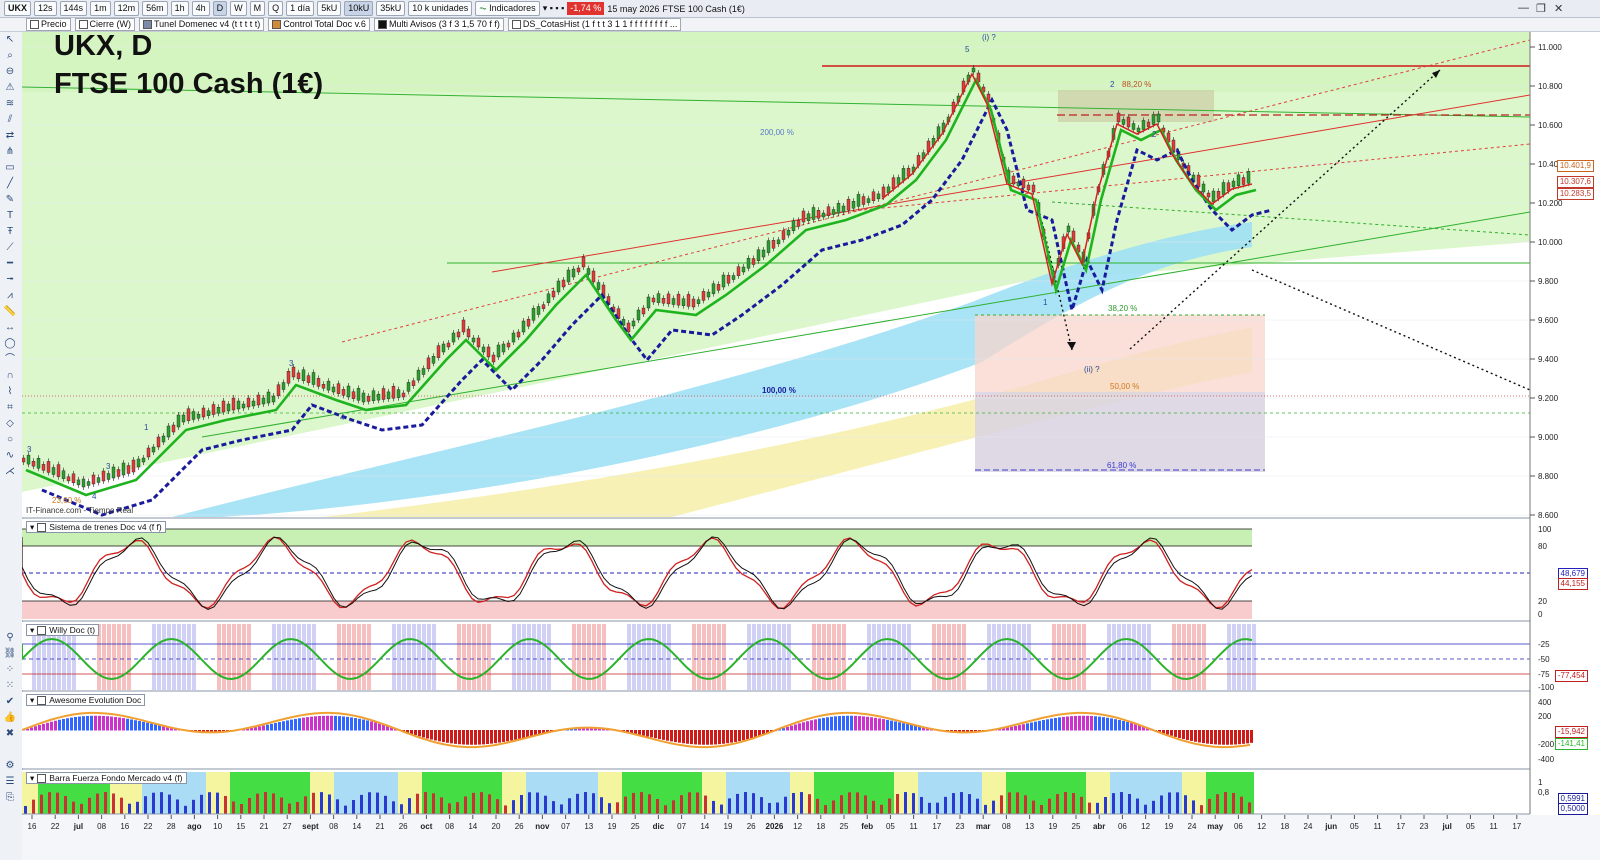 The image size is (1600, 863). Describe the element at coordinates (10, 637) in the screenshot. I see `lock-icon: ⚲` at that location.